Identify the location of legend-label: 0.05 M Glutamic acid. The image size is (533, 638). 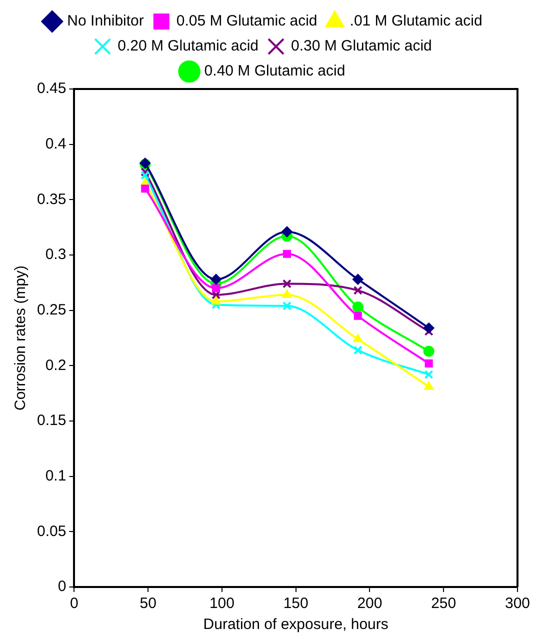
(247, 21).